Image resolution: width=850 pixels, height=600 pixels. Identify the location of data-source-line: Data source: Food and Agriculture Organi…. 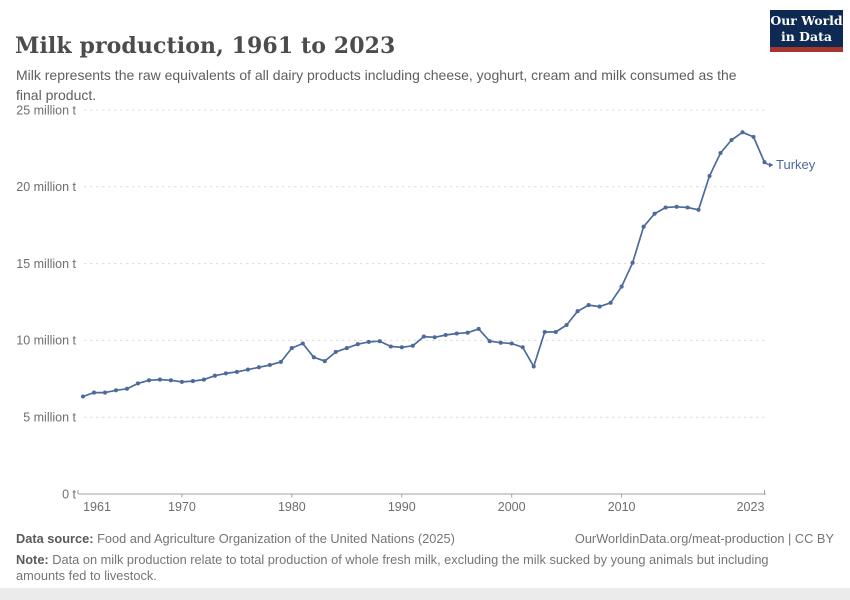
(235, 538).